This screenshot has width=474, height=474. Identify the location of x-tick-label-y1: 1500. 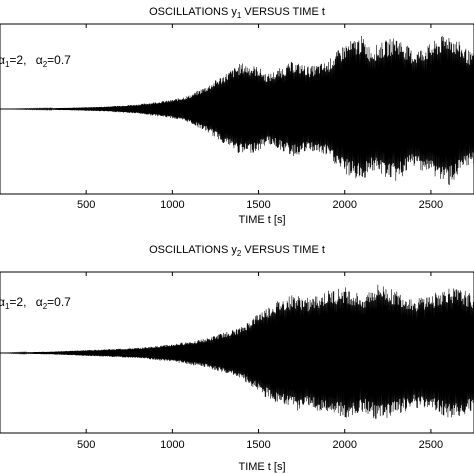
(258, 205).